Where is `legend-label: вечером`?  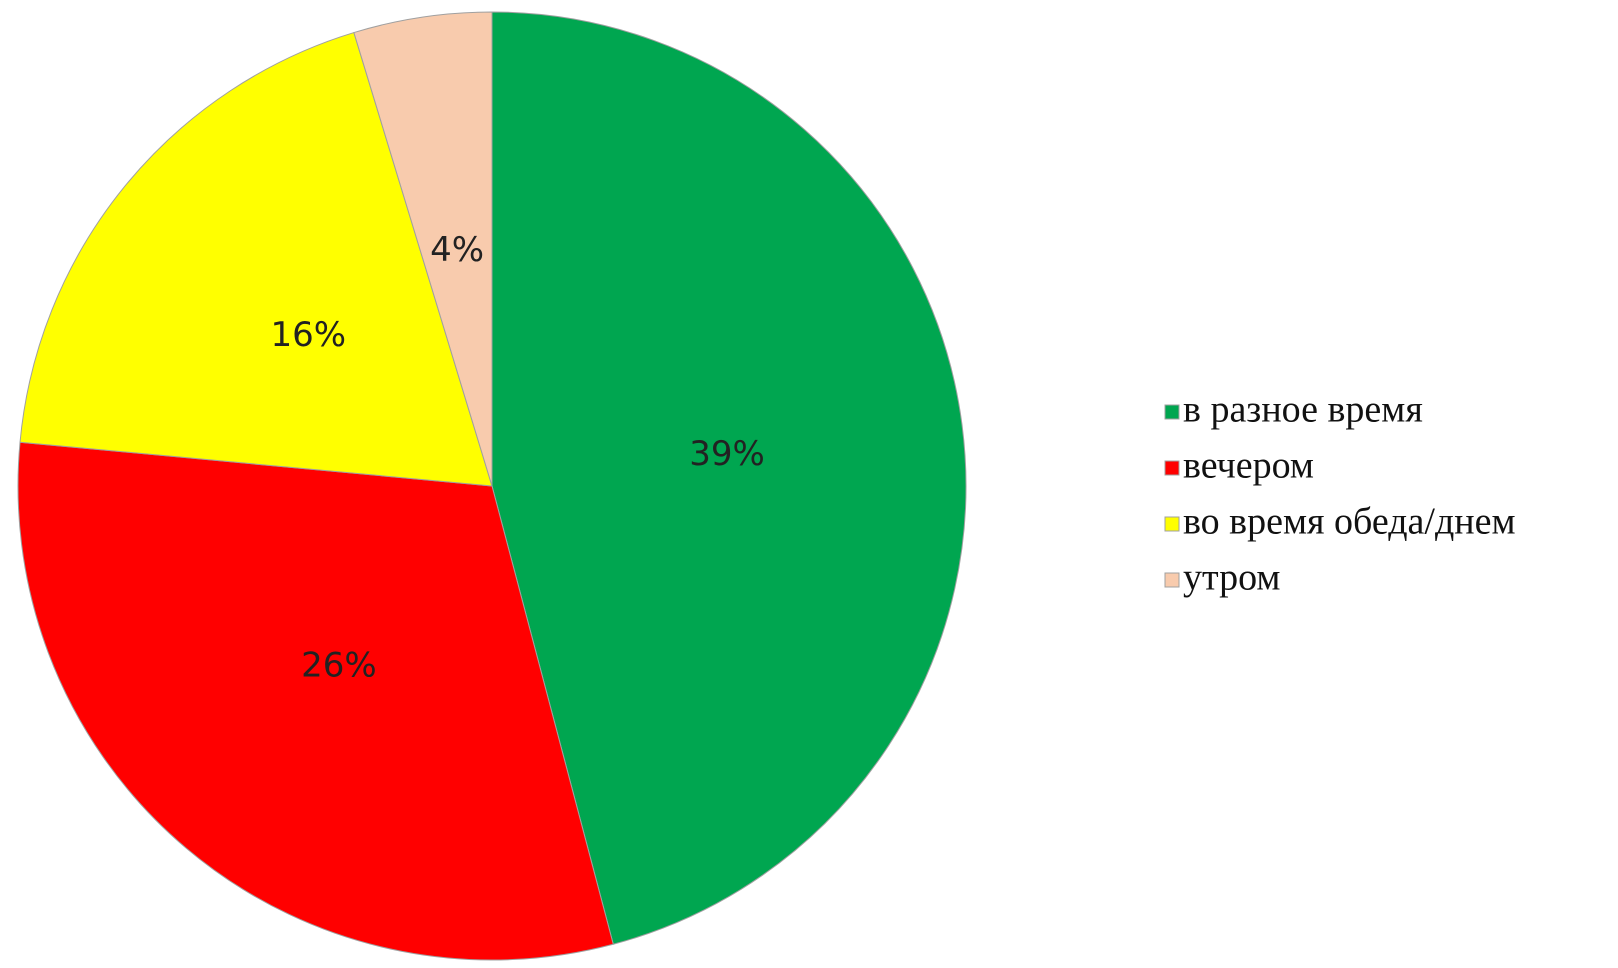
legend-label: вечером is located at coordinates (1248, 466).